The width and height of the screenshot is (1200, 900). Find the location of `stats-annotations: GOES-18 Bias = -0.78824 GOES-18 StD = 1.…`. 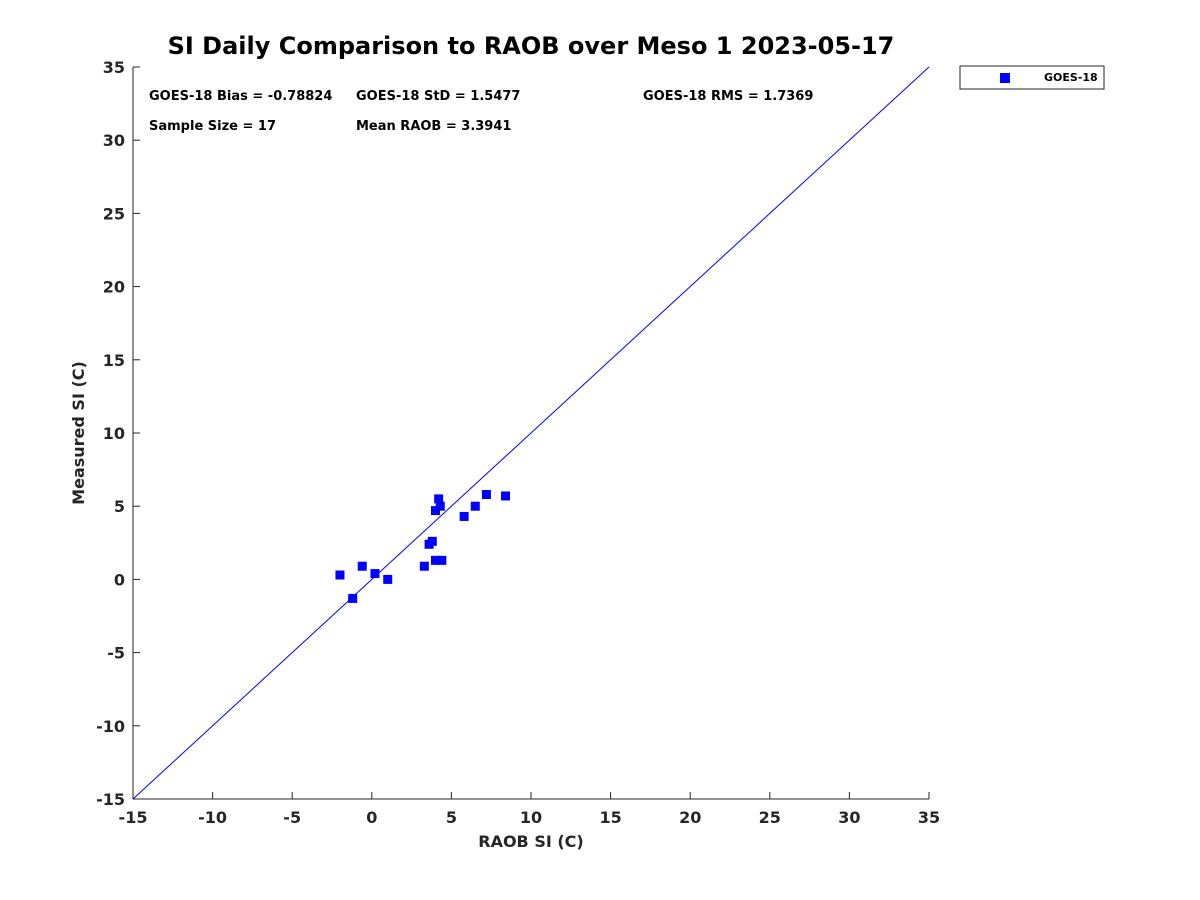

stats-annotations: GOES-18 Bias = -0.78824 GOES-18 StD = 1.… is located at coordinates (481, 111).